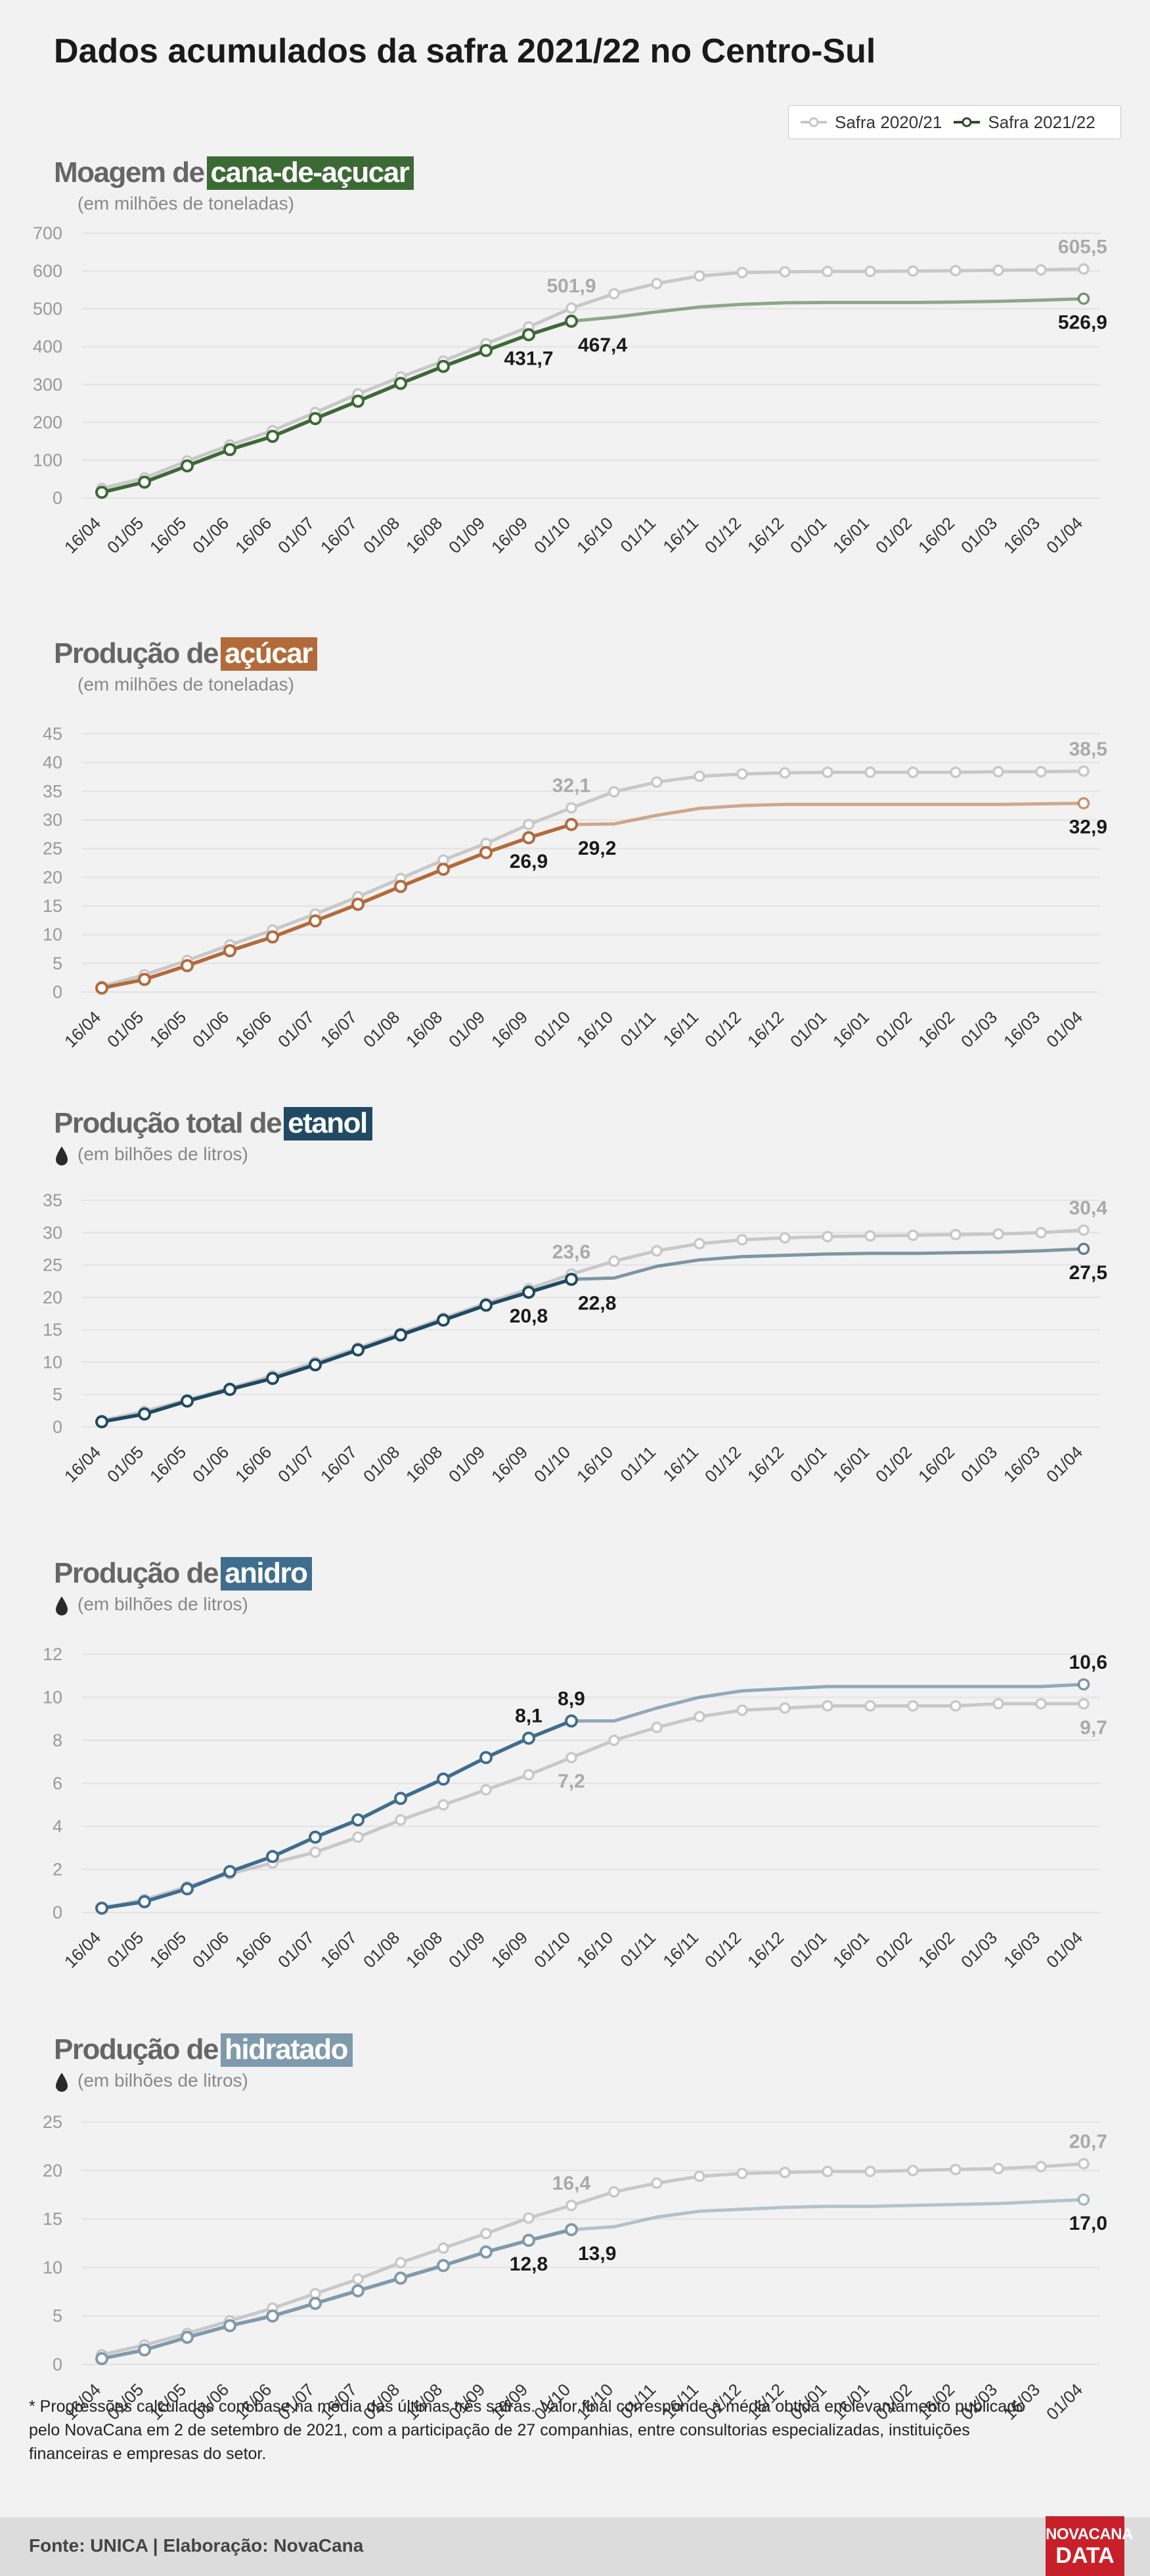  Describe the element at coordinates (827, 2215) in the screenshot. I see `series-line-projection` at that location.